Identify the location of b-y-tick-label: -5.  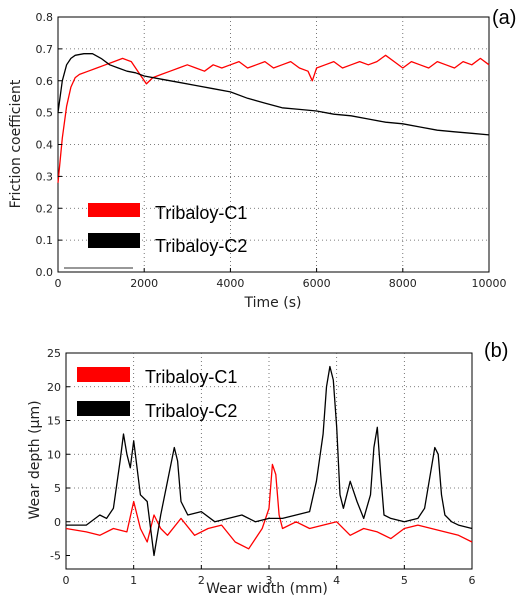
(55, 556).